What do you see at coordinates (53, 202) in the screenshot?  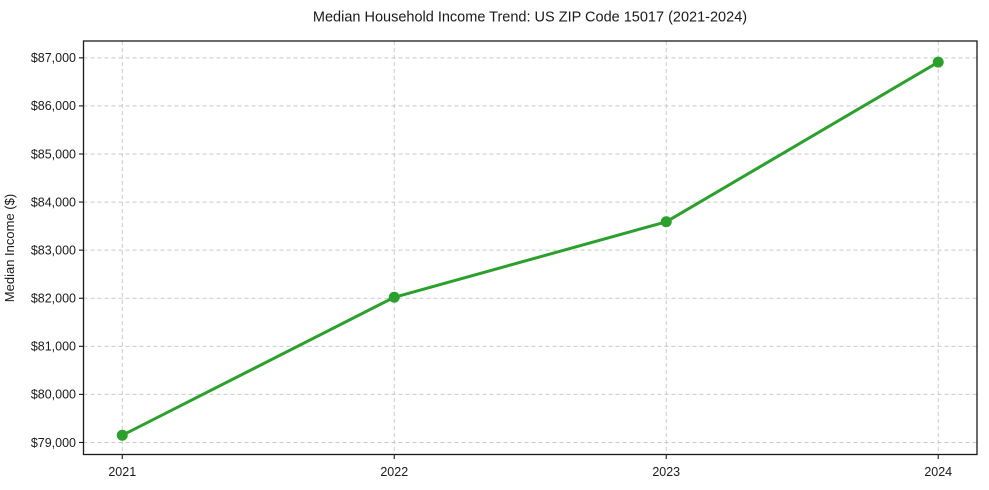 I see `y-tick-label: $84,000` at bounding box center [53, 202].